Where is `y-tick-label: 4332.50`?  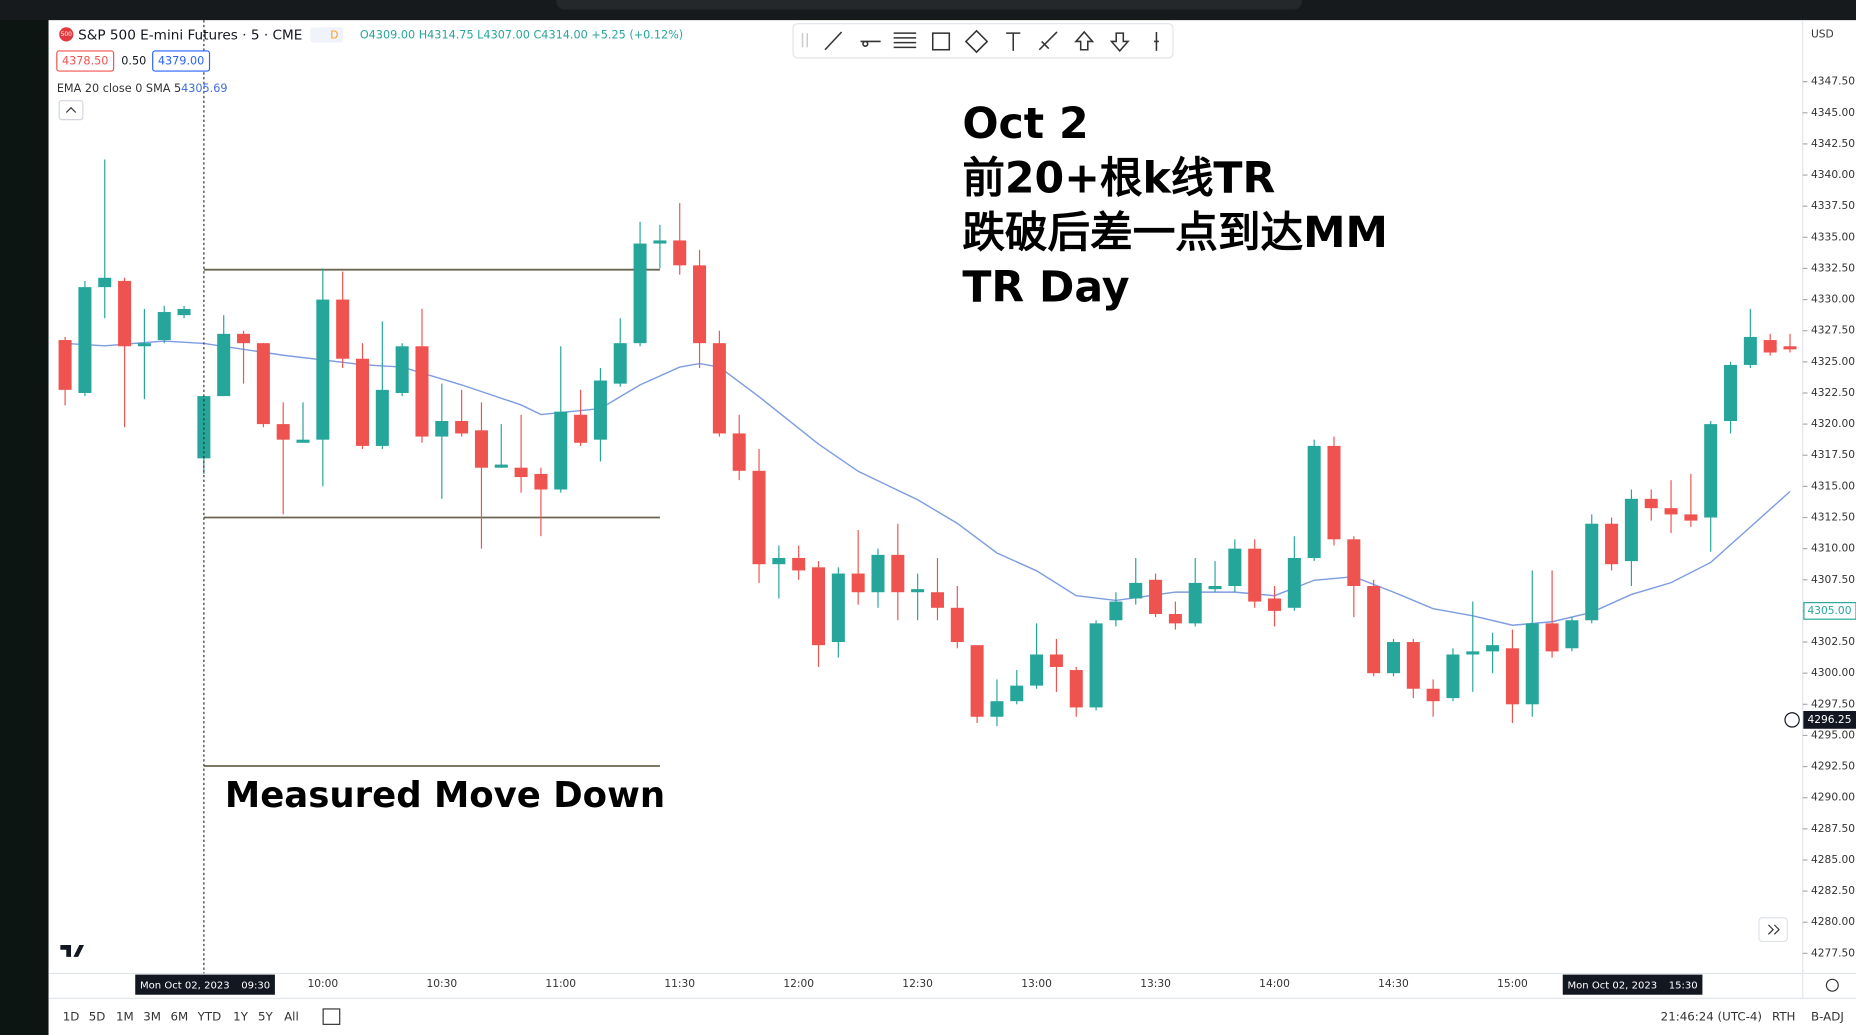 y-tick-label: 4332.50 is located at coordinates (1833, 267).